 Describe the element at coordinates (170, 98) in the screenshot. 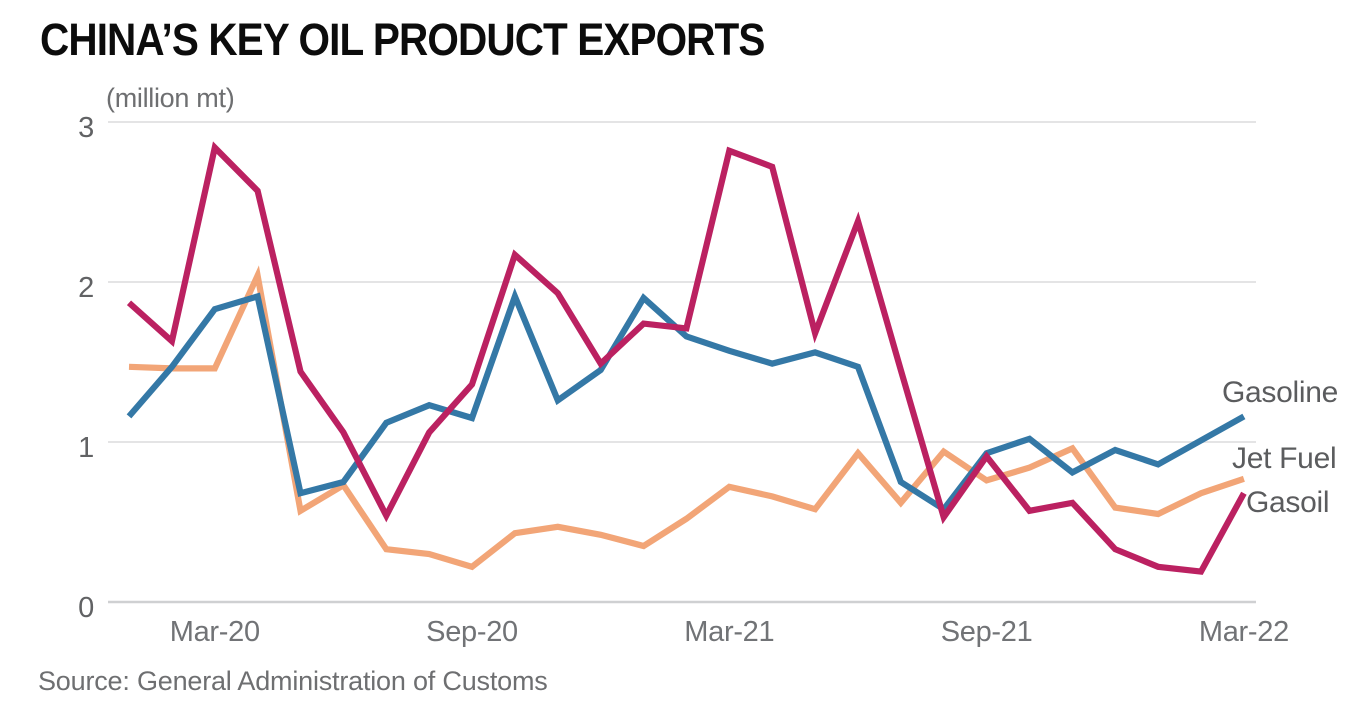

I see `y-axis-unit-label: (million mt)` at that location.